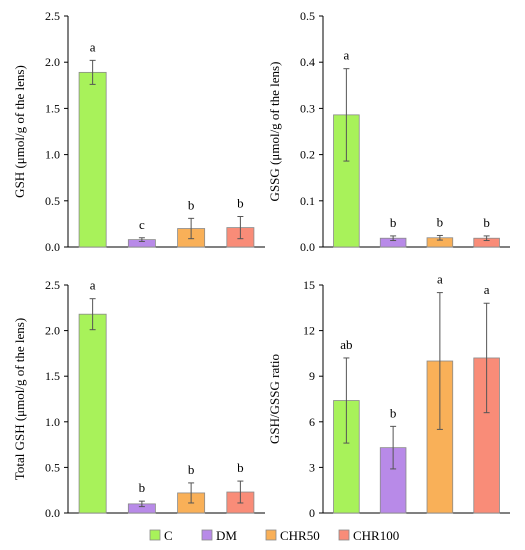  Describe the element at coordinates (19, 399) in the screenshot. I see `y-axis-title: Total GSH (μmol/g of the lens)` at that location.